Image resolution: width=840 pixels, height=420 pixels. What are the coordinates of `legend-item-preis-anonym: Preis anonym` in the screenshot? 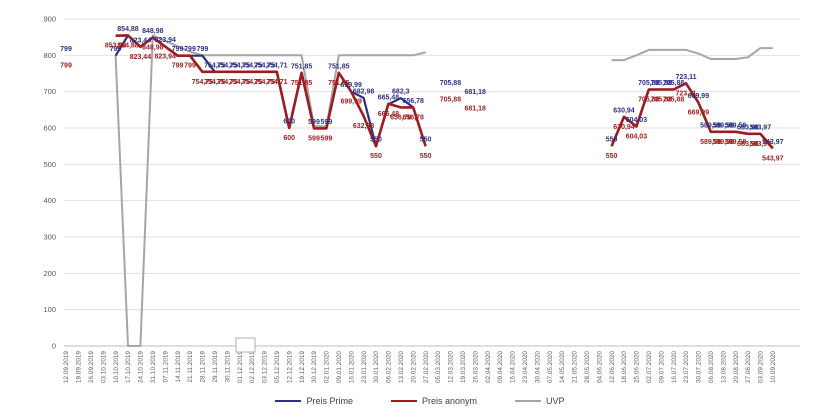 It's located at (433, 401).